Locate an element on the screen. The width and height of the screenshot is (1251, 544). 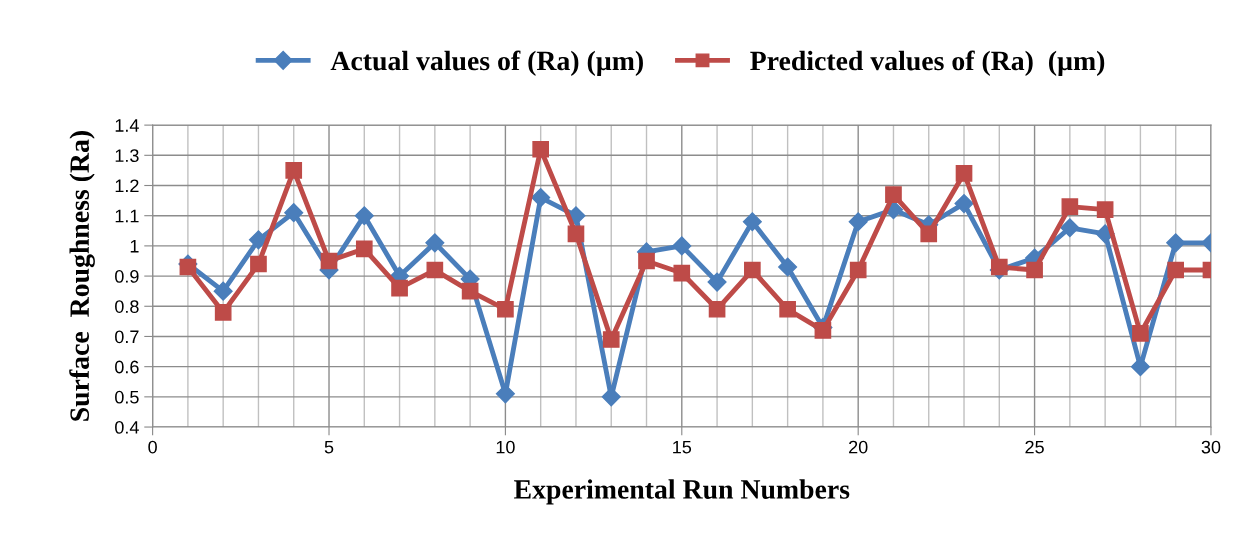
x-tick-label: 15 is located at coordinates (682, 447).